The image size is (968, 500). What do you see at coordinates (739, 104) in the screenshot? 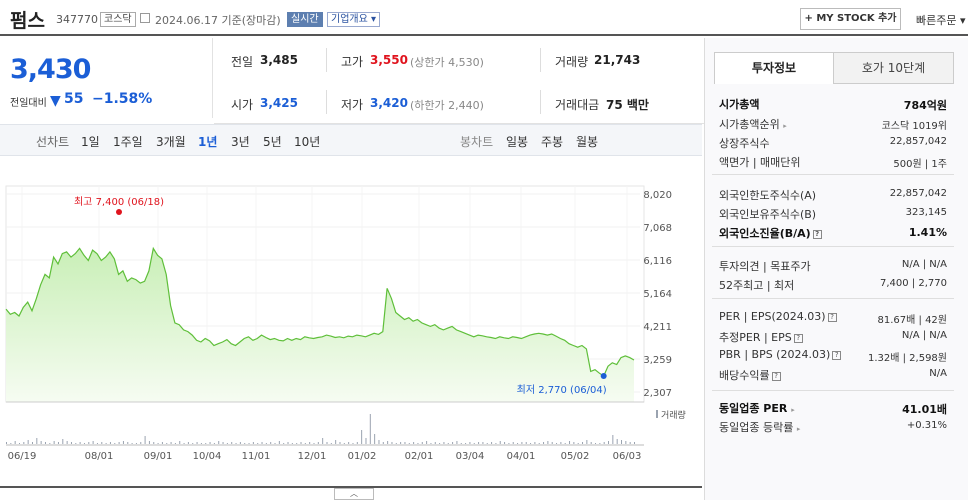
I see `market-cap-label: 시가총액` at bounding box center [739, 104].